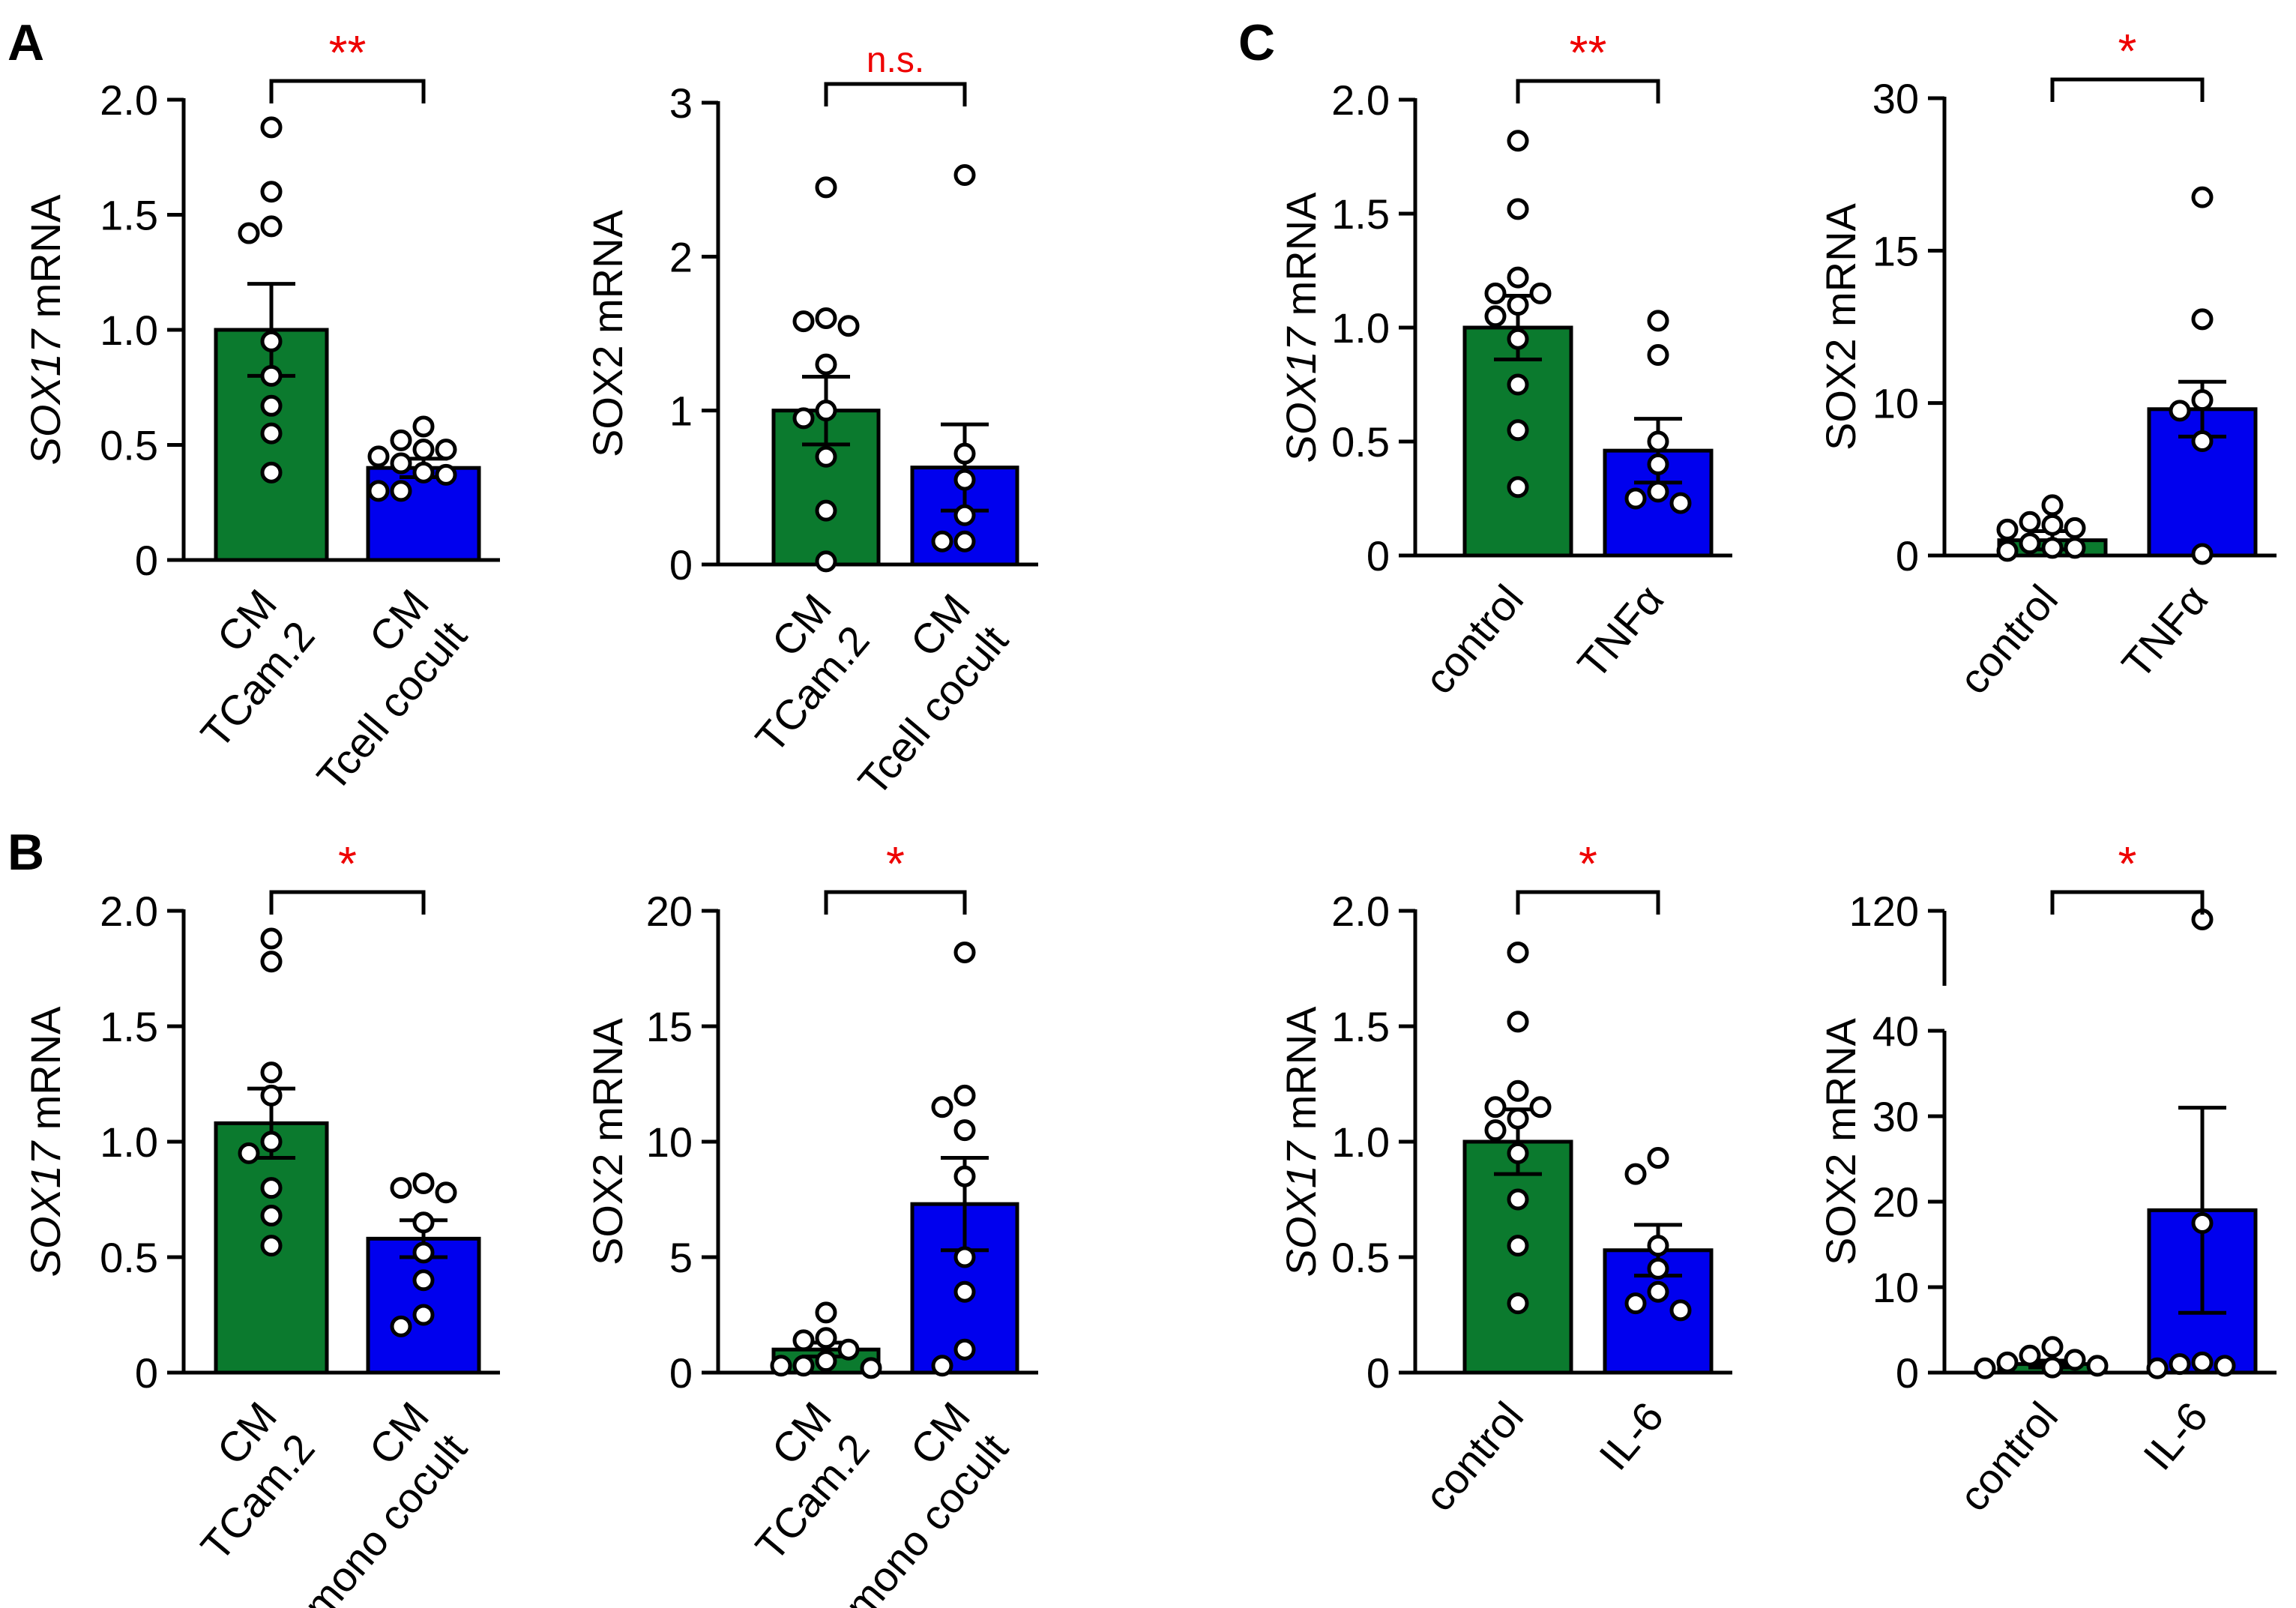 The width and height of the screenshot is (2296, 1608). What do you see at coordinates (1505, 1178) in the screenshot?
I see `chart-c3-sox17-il6: 0 0.5 1.0 1.5 2.0 SOX17 mRNA control IL-6 *` at bounding box center [1505, 1178].